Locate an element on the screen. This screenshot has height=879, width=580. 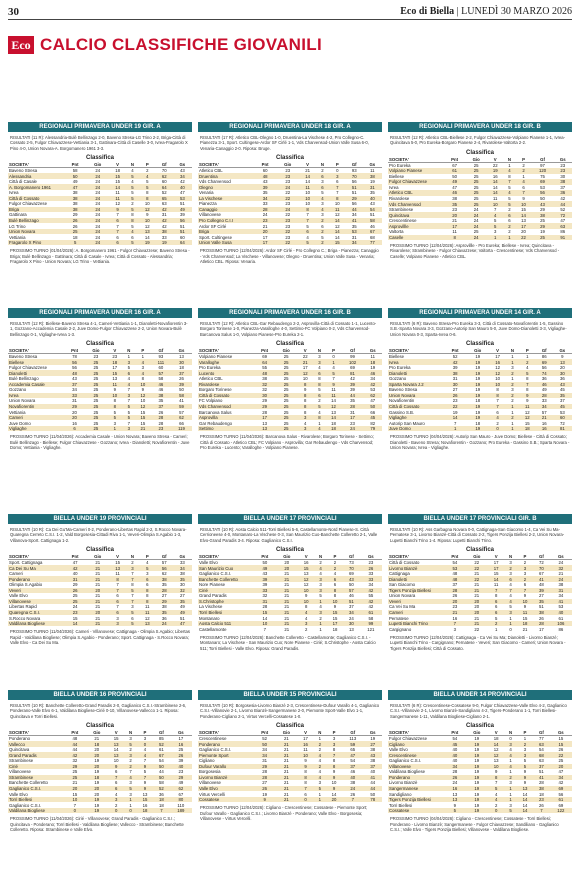
stat-cell: 42 is located at coordinates (164, 220).